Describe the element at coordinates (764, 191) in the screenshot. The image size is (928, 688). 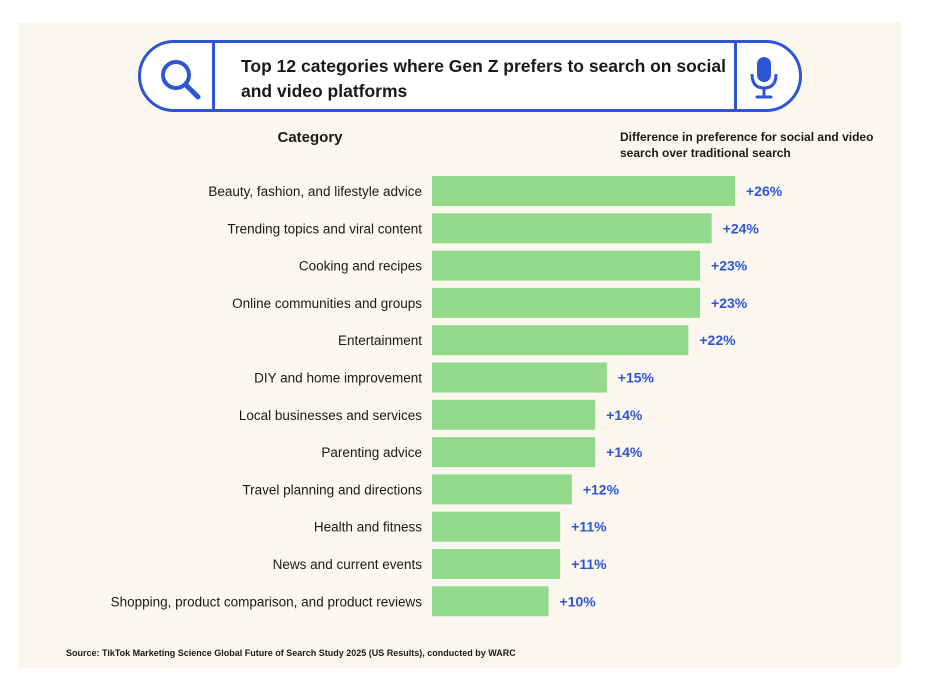
I see `value-label: +26%` at that location.